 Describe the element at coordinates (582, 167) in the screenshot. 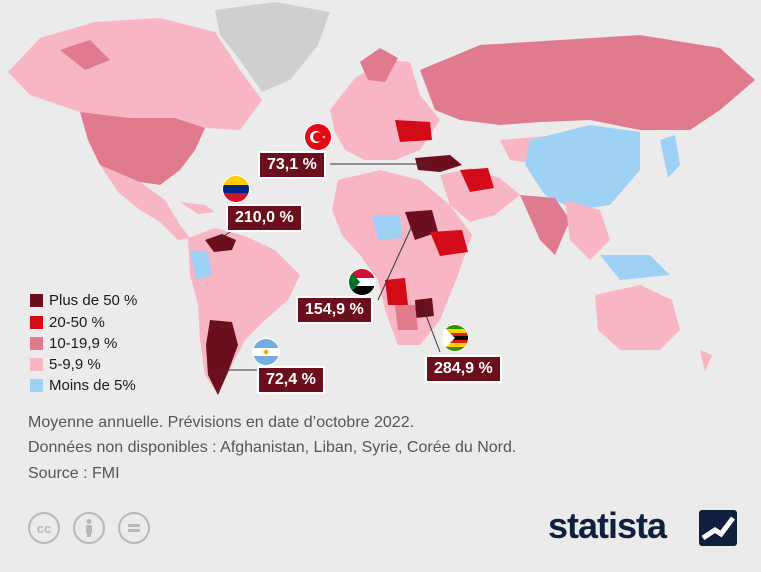

I see `china-region` at that location.